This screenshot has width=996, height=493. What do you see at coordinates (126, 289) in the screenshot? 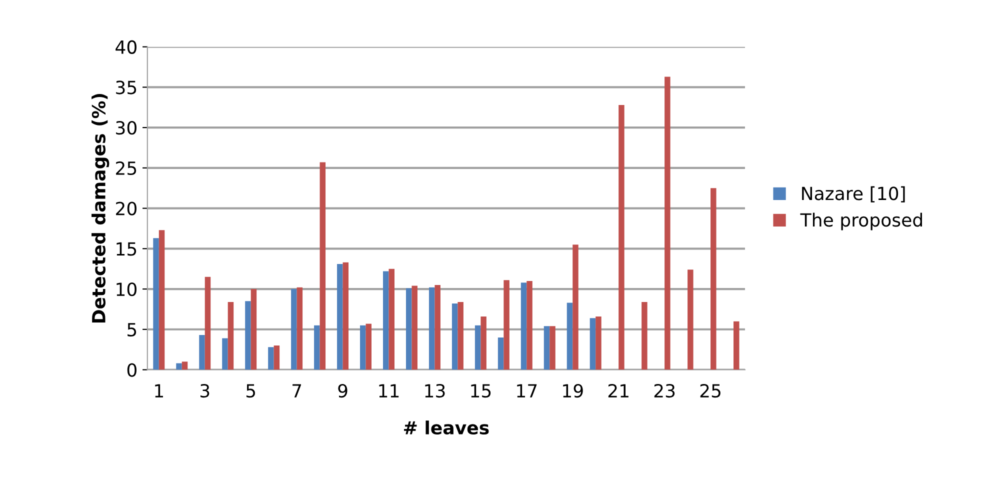
I see `y-tick-label: 10` at bounding box center [126, 289].